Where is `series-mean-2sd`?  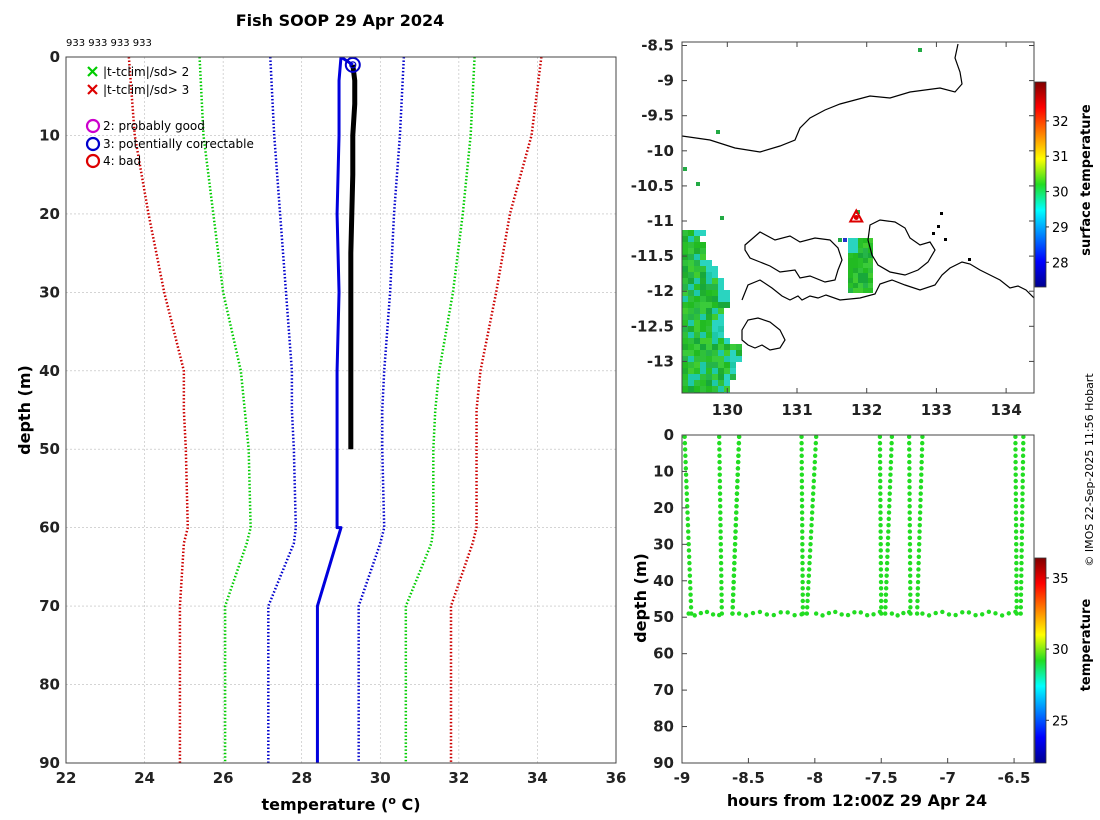 series-mean-2sd is located at coordinates (440, 410).